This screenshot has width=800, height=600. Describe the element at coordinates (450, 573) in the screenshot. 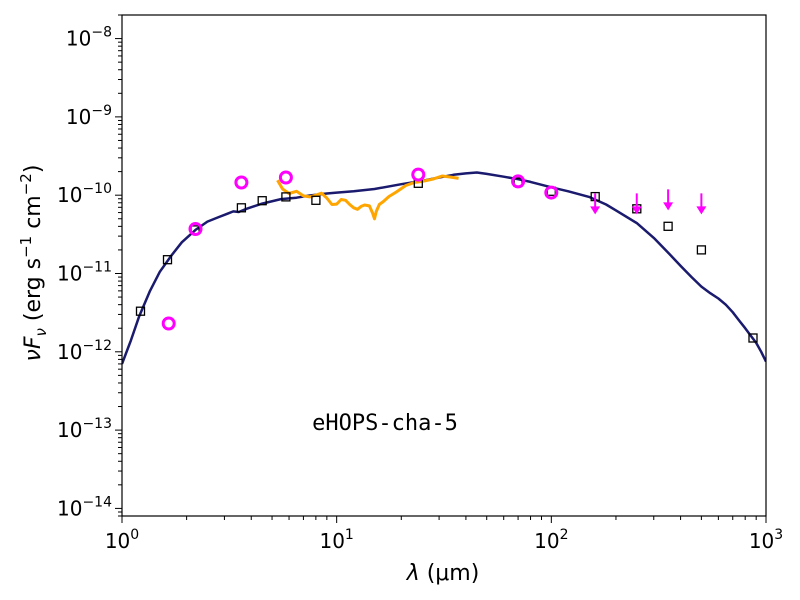

I see `x-axis-label-unit: (μm)` at that location.